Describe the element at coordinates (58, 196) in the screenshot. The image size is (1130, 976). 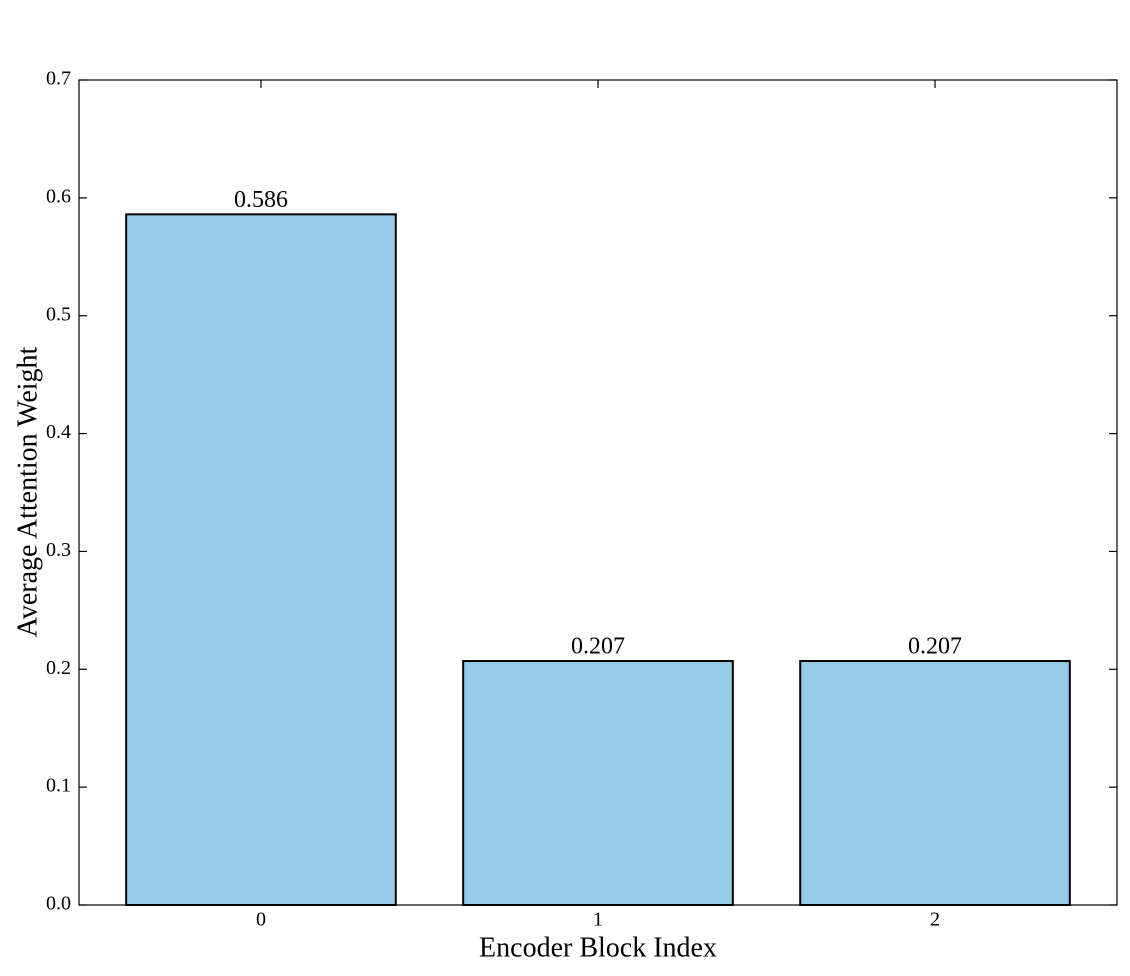
I see `y-tick-label: 0.6` at that location.